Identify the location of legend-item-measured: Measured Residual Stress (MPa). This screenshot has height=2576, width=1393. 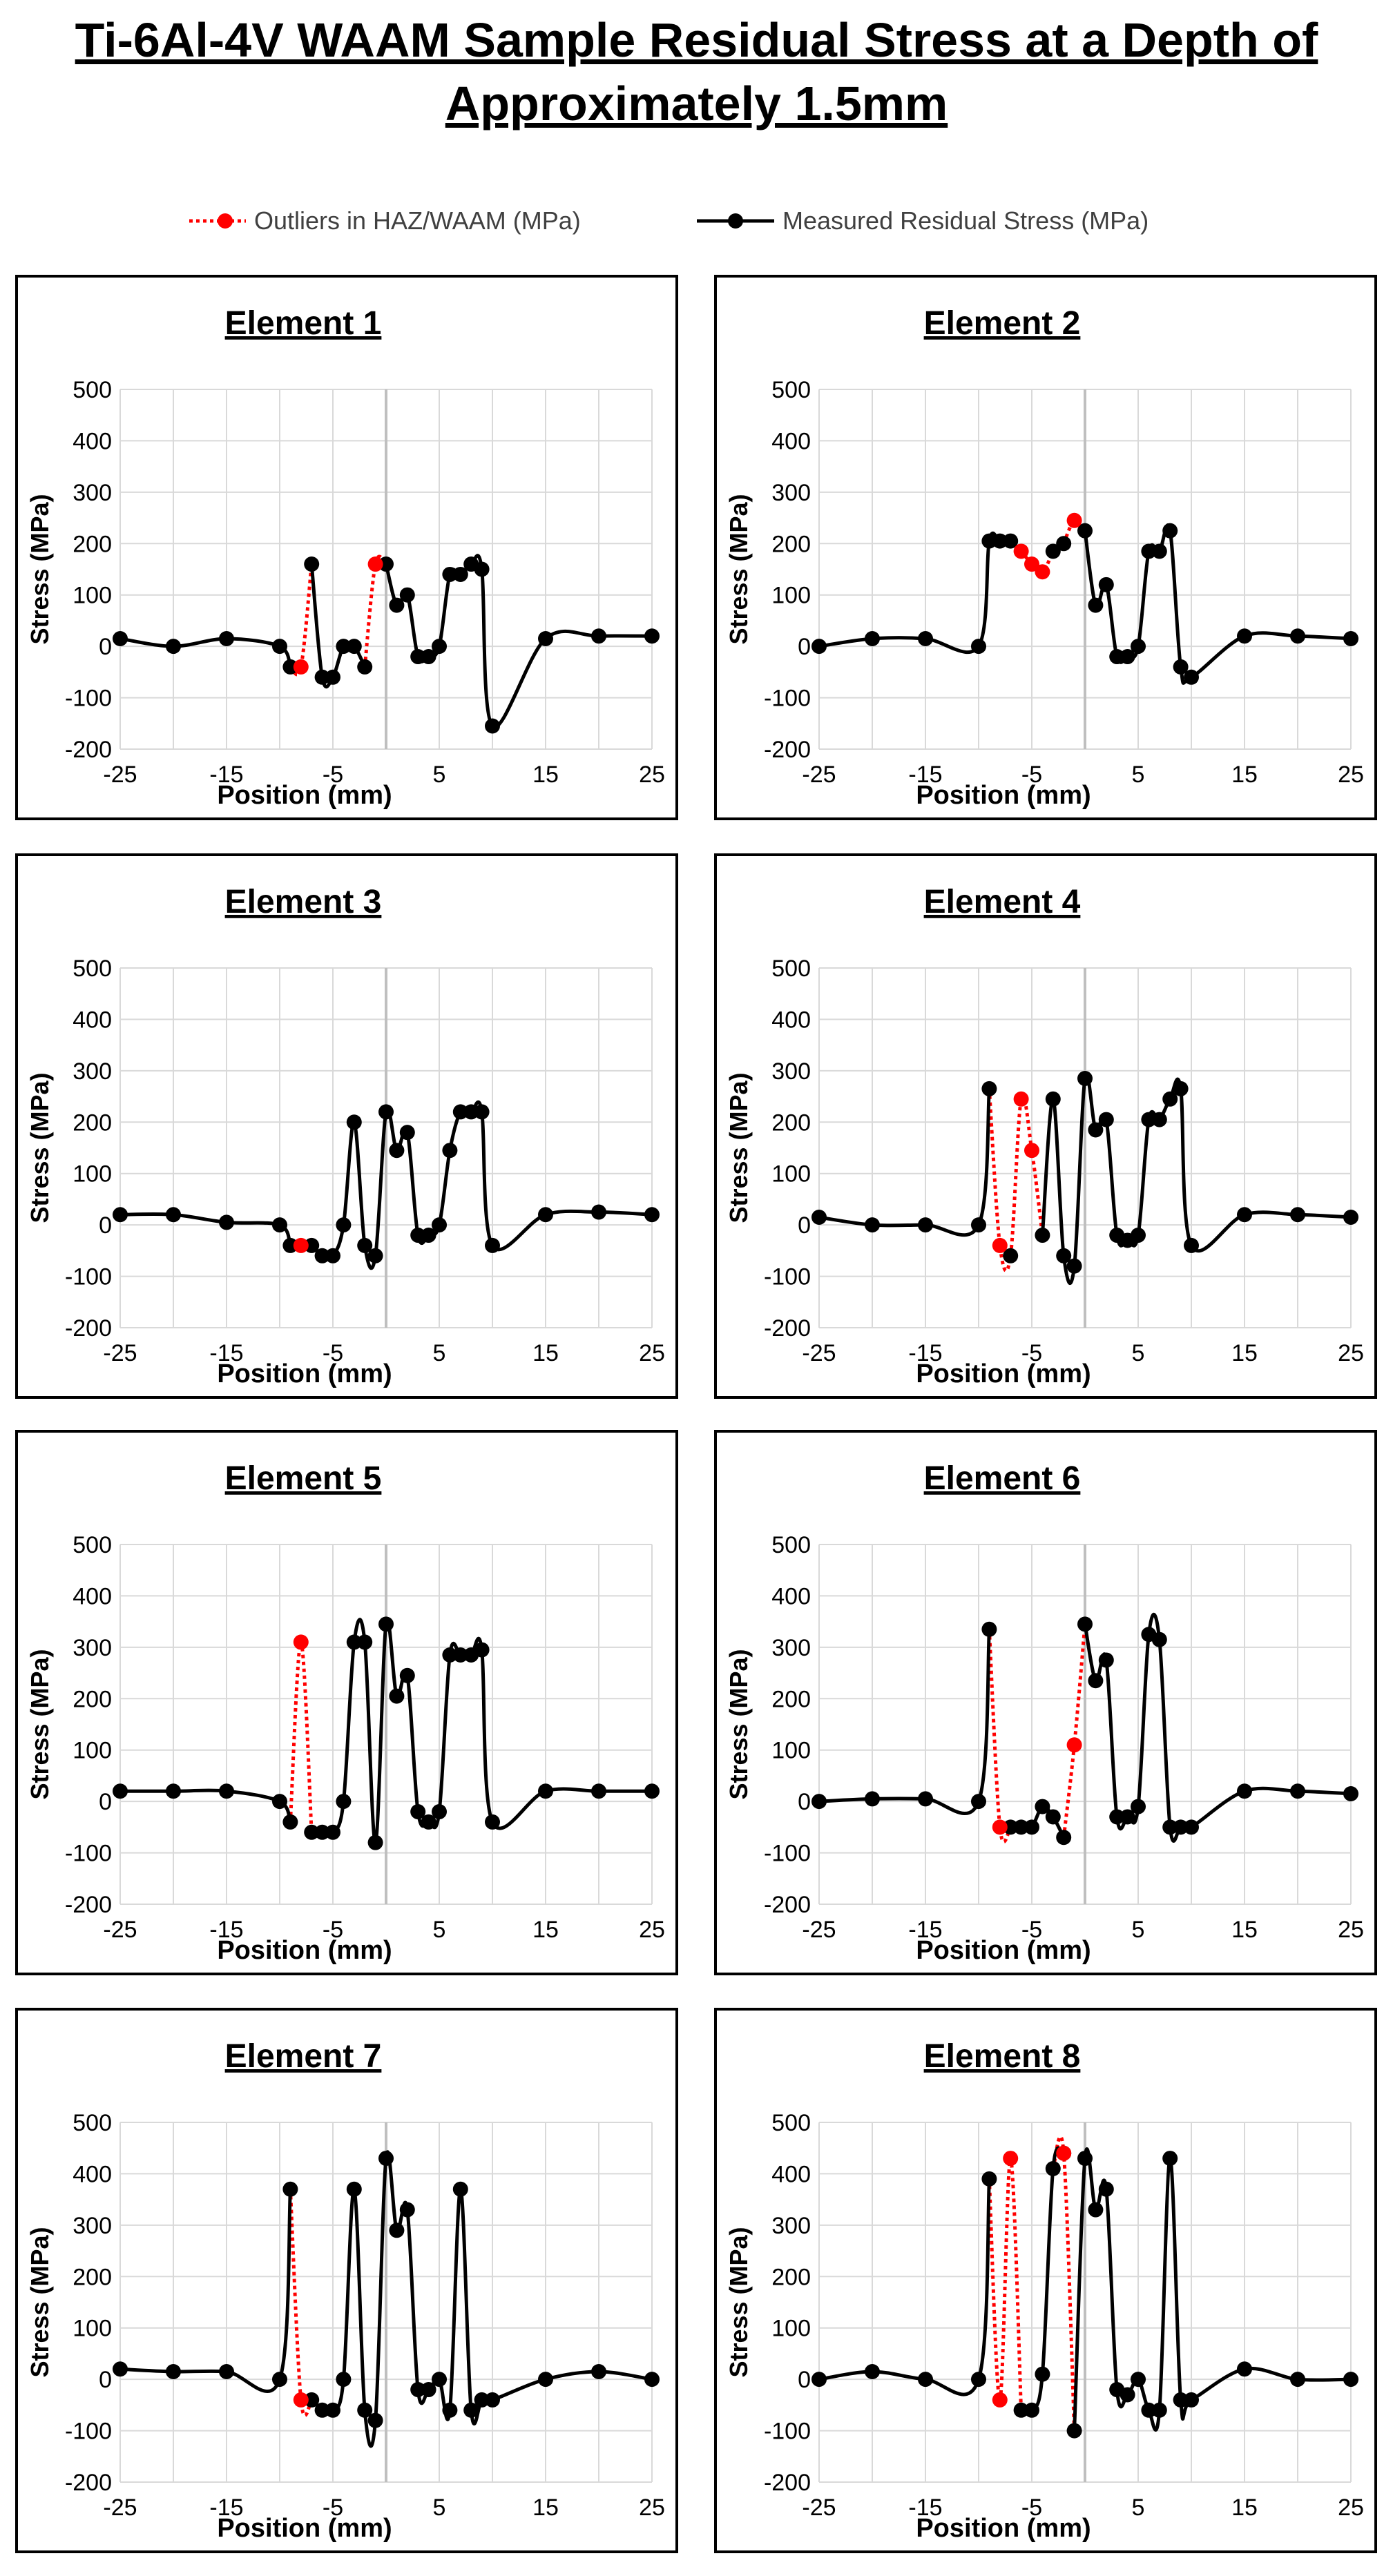
(921, 221).